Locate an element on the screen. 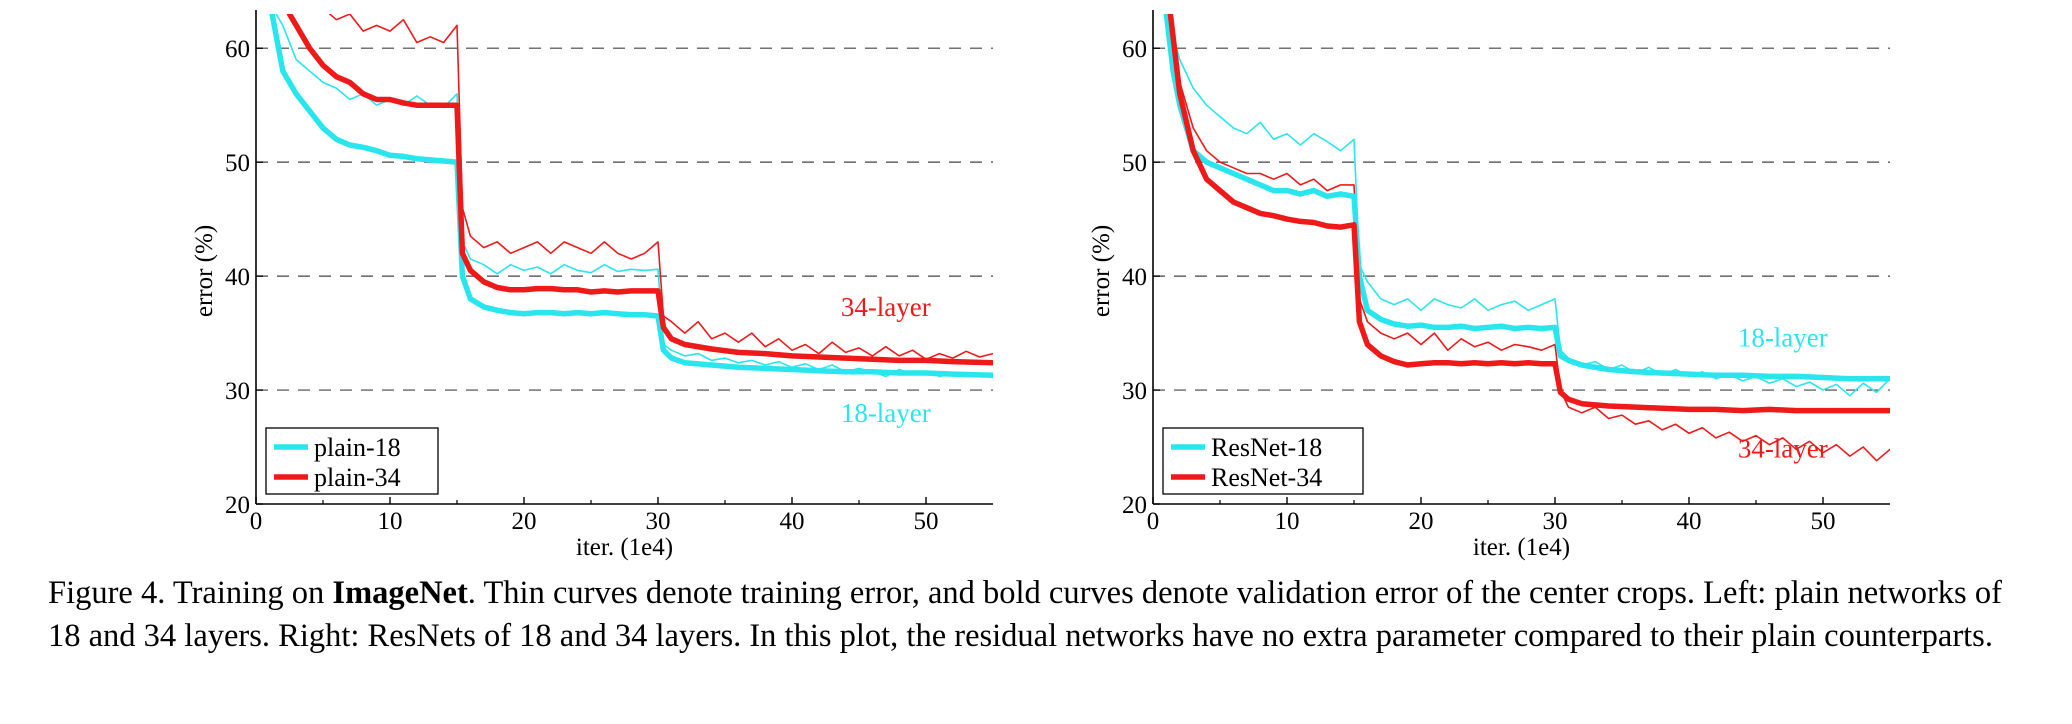 This screenshot has width=2072, height=724. caption-text-start: Figure 4. Training on is located at coordinates (190, 593).